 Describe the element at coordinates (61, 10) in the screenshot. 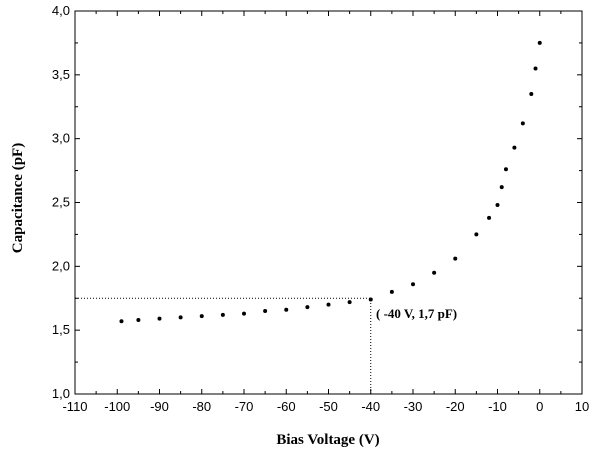

I see `y-tick-label: 4,0` at that location.